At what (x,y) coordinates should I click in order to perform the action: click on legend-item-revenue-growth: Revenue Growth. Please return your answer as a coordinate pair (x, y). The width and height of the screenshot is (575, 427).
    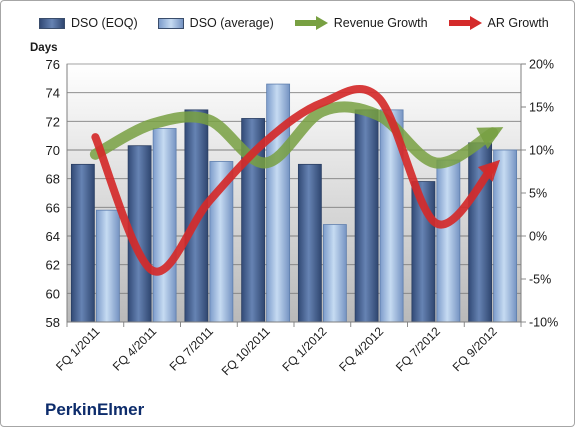
    Looking at the image, I should click on (361, 23).